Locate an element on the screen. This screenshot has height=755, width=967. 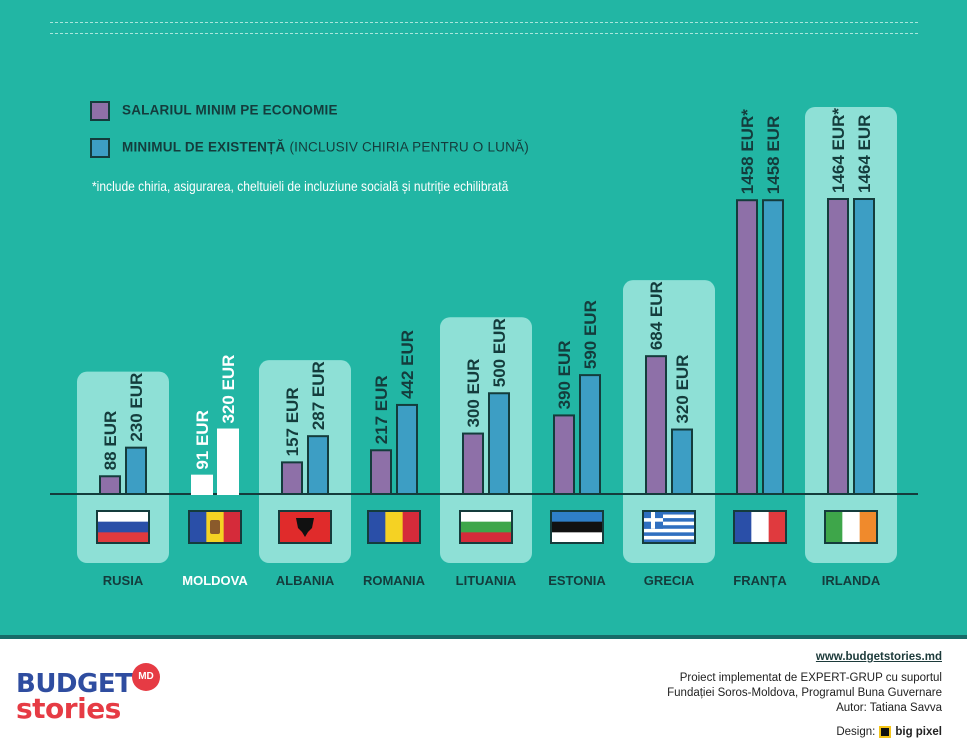
value-label: 590 EUR is located at coordinates (590, 334).